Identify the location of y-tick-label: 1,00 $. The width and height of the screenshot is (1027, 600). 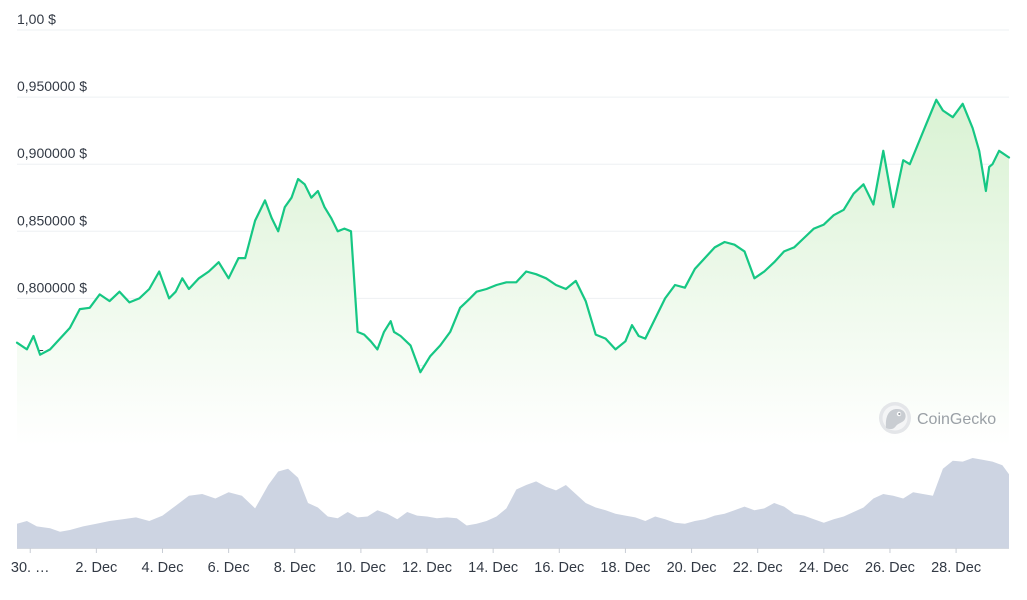
(36, 19).